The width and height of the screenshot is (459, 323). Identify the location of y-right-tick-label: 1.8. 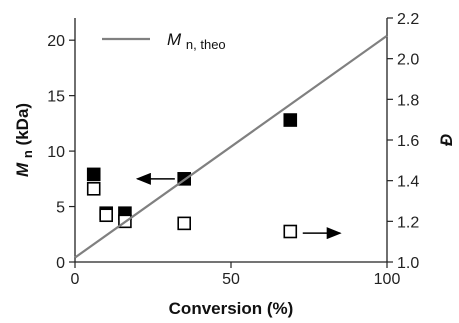
(408, 100).